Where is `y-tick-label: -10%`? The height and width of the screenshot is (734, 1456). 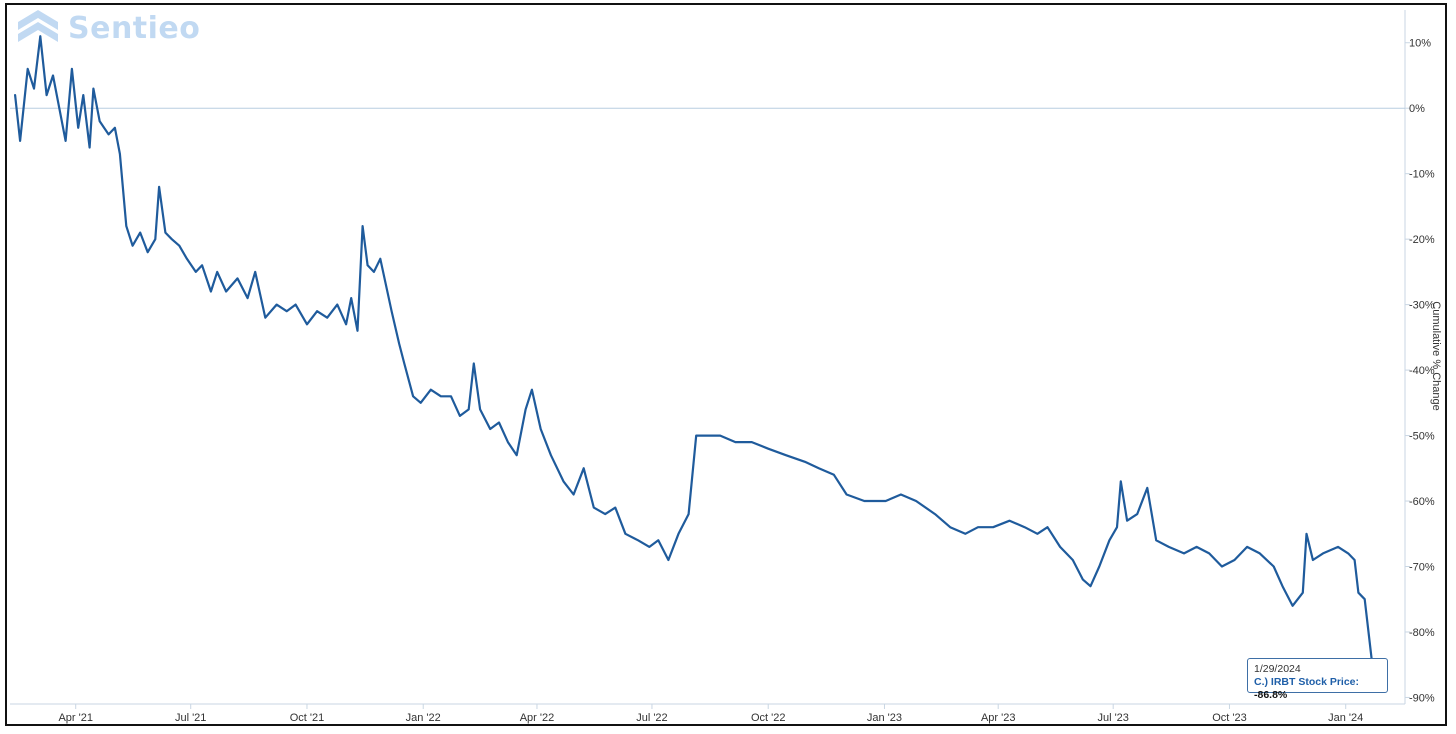 y-tick-label: -10% is located at coordinates (1422, 175).